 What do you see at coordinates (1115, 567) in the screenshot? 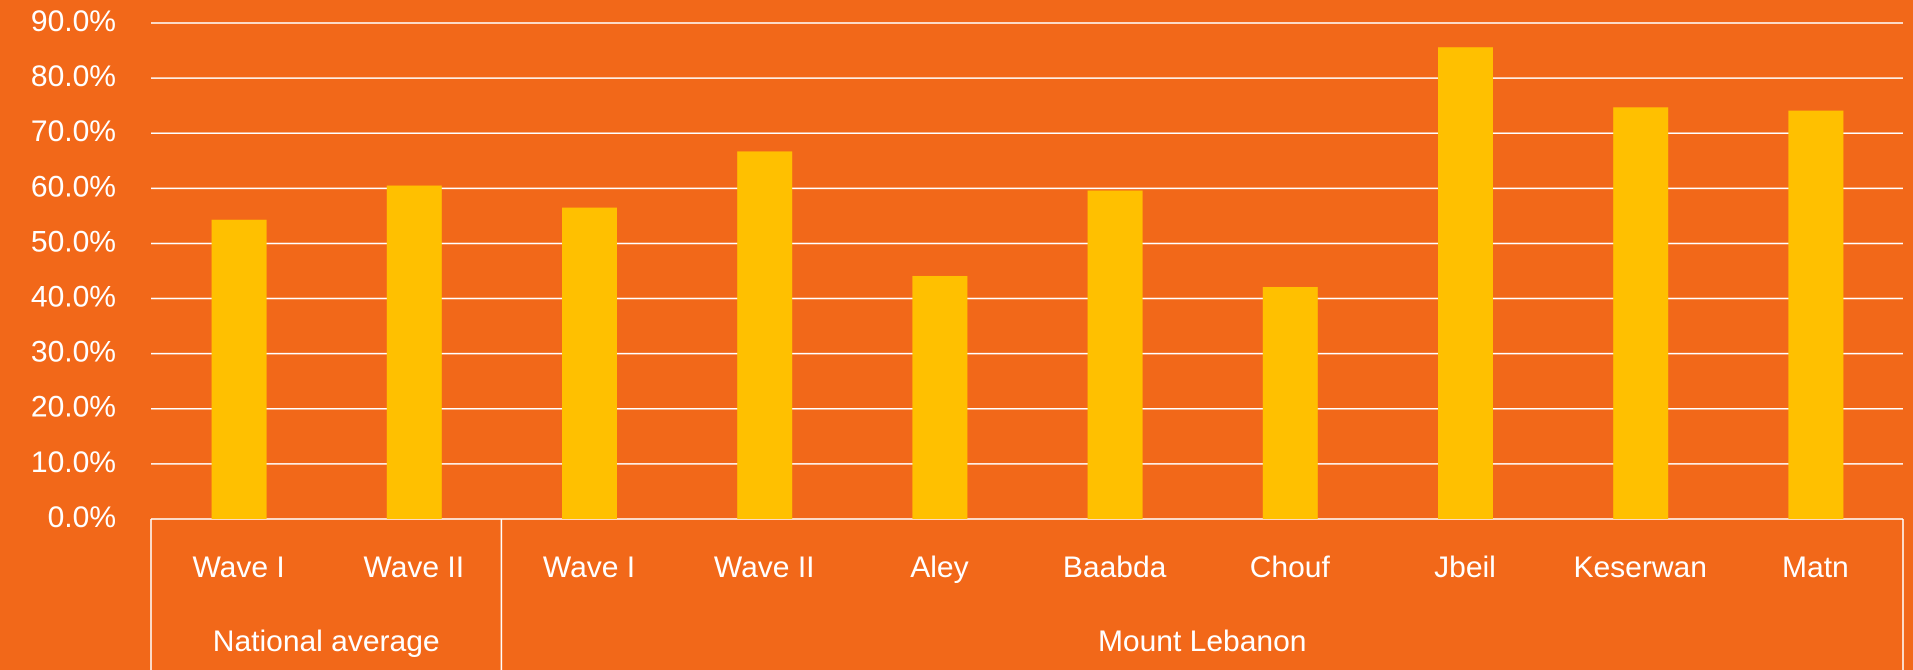
I see `x-tick-label: Baabda` at bounding box center [1115, 567].